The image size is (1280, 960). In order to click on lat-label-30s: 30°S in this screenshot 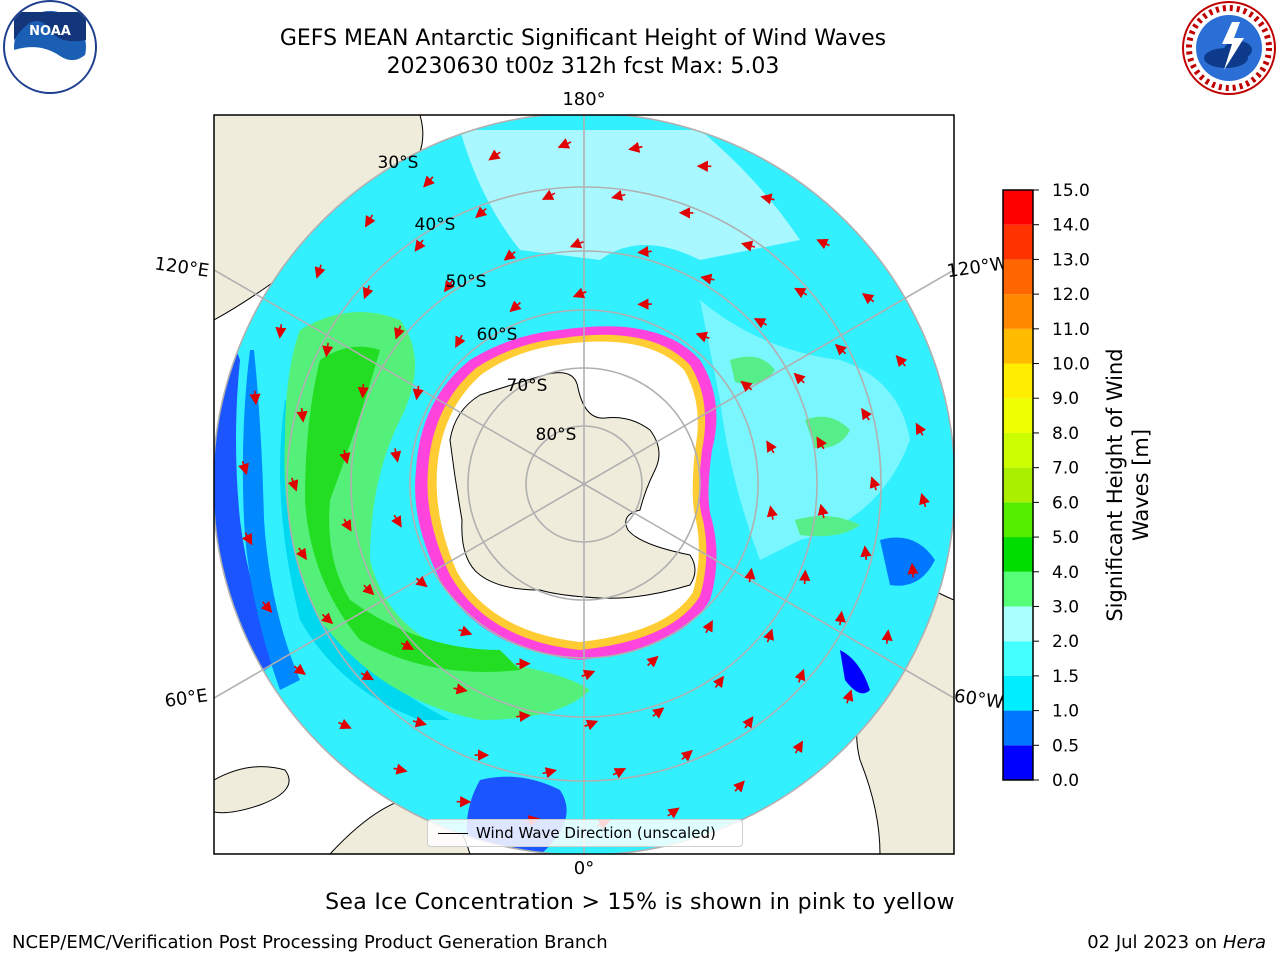, I will do `click(398, 163)`.